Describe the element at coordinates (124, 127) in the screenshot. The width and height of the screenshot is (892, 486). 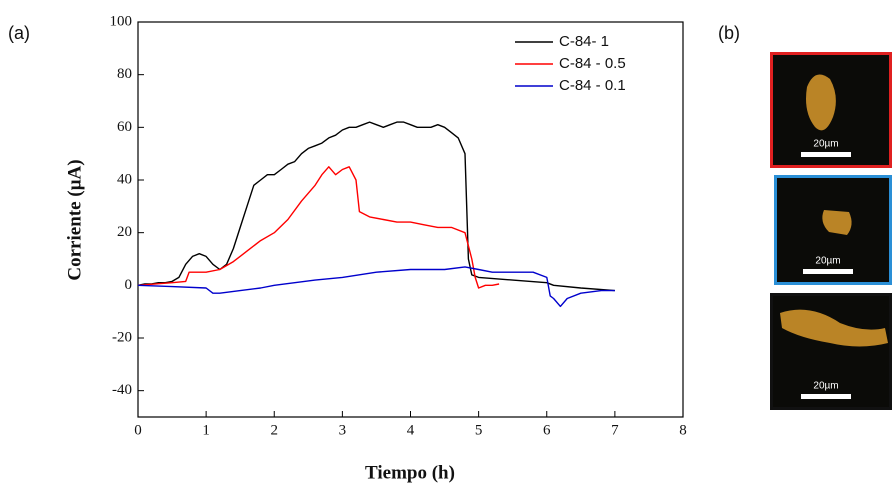
I see `y-tick-label: 60` at that location.